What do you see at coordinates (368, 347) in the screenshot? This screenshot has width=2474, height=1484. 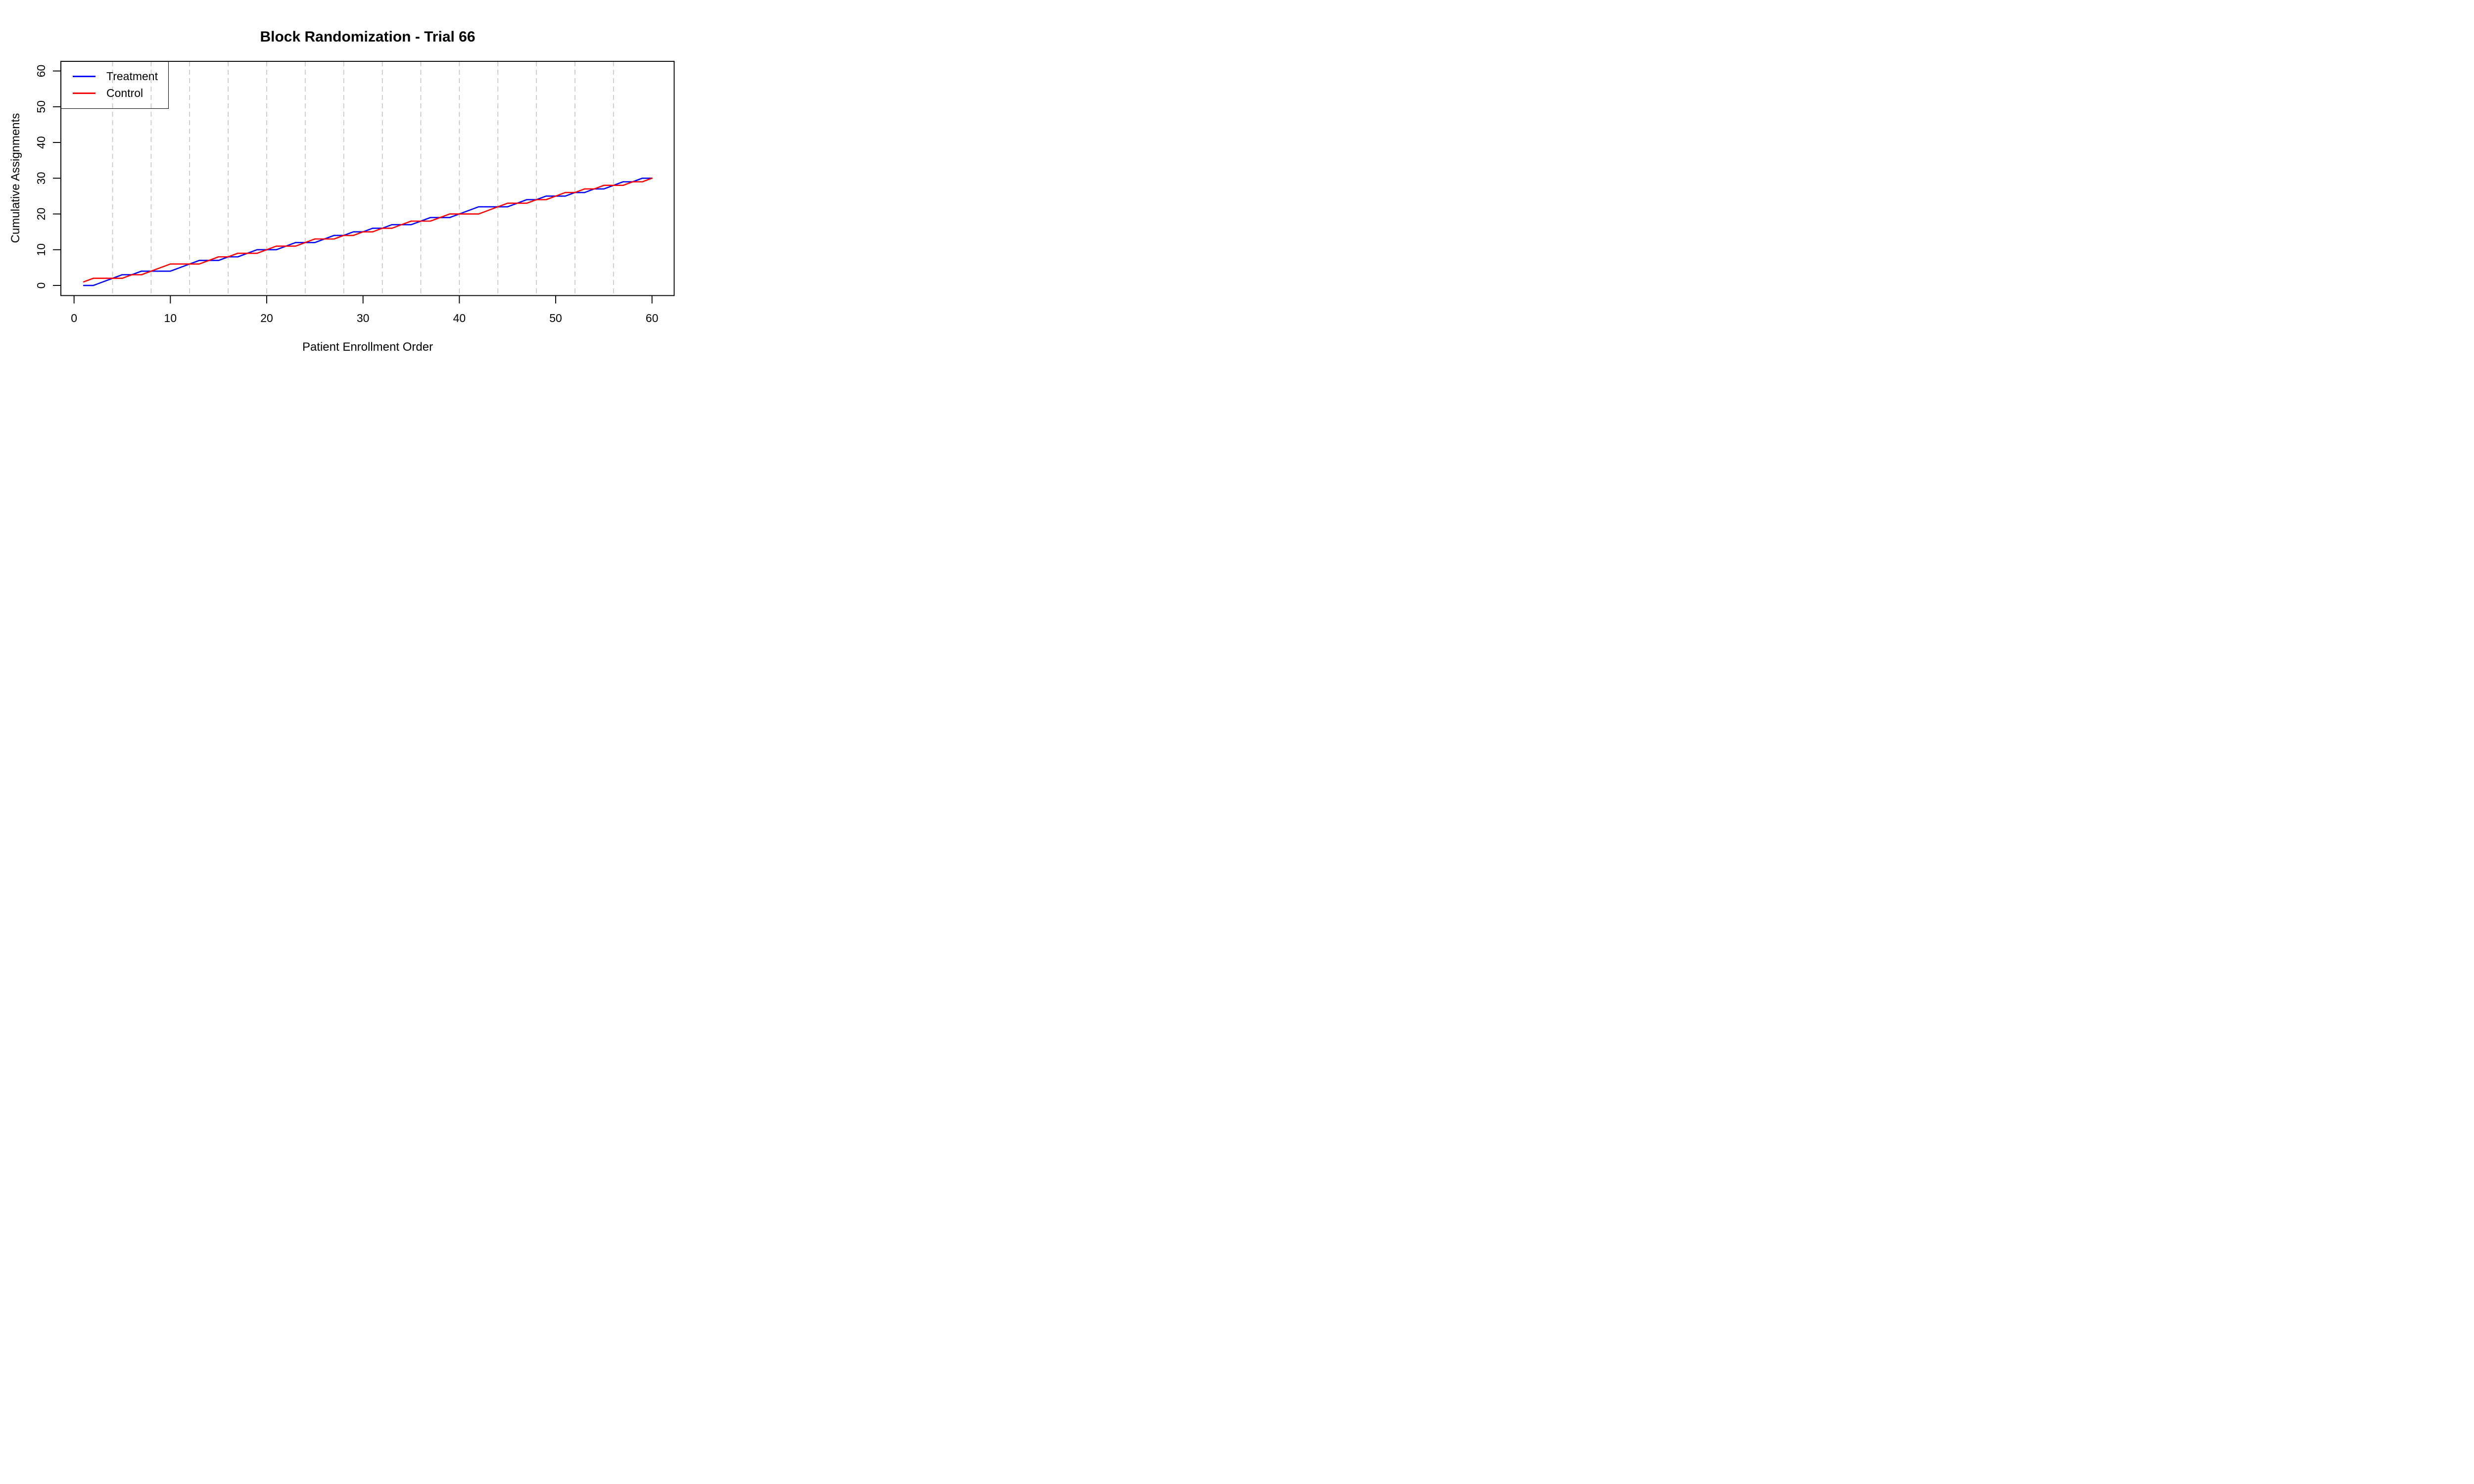 I see `x-axis-title: Patient Enrollment Order` at bounding box center [368, 347].